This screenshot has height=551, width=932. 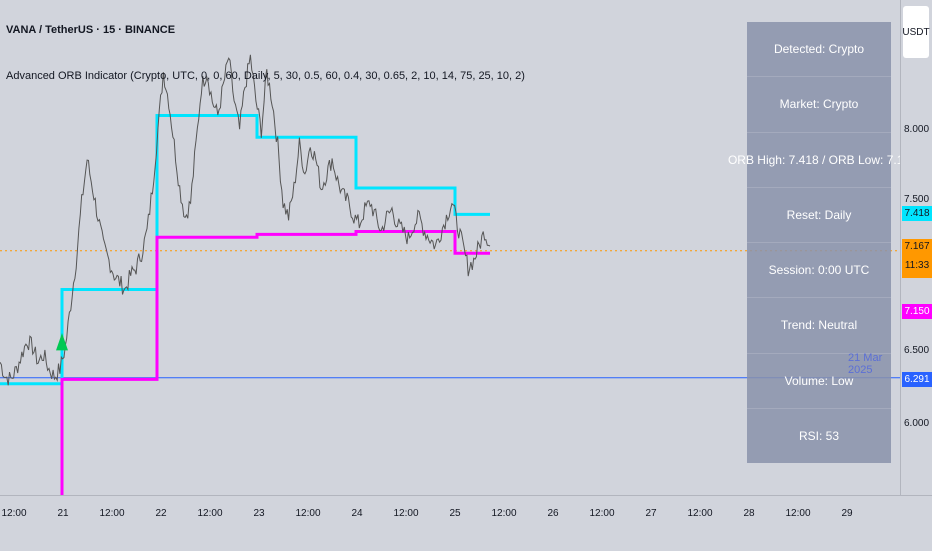 What do you see at coordinates (91, 30) in the screenshot?
I see `chart-title: VANA / TetherUS · 15 · BINANCE` at bounding box center [91, 30].